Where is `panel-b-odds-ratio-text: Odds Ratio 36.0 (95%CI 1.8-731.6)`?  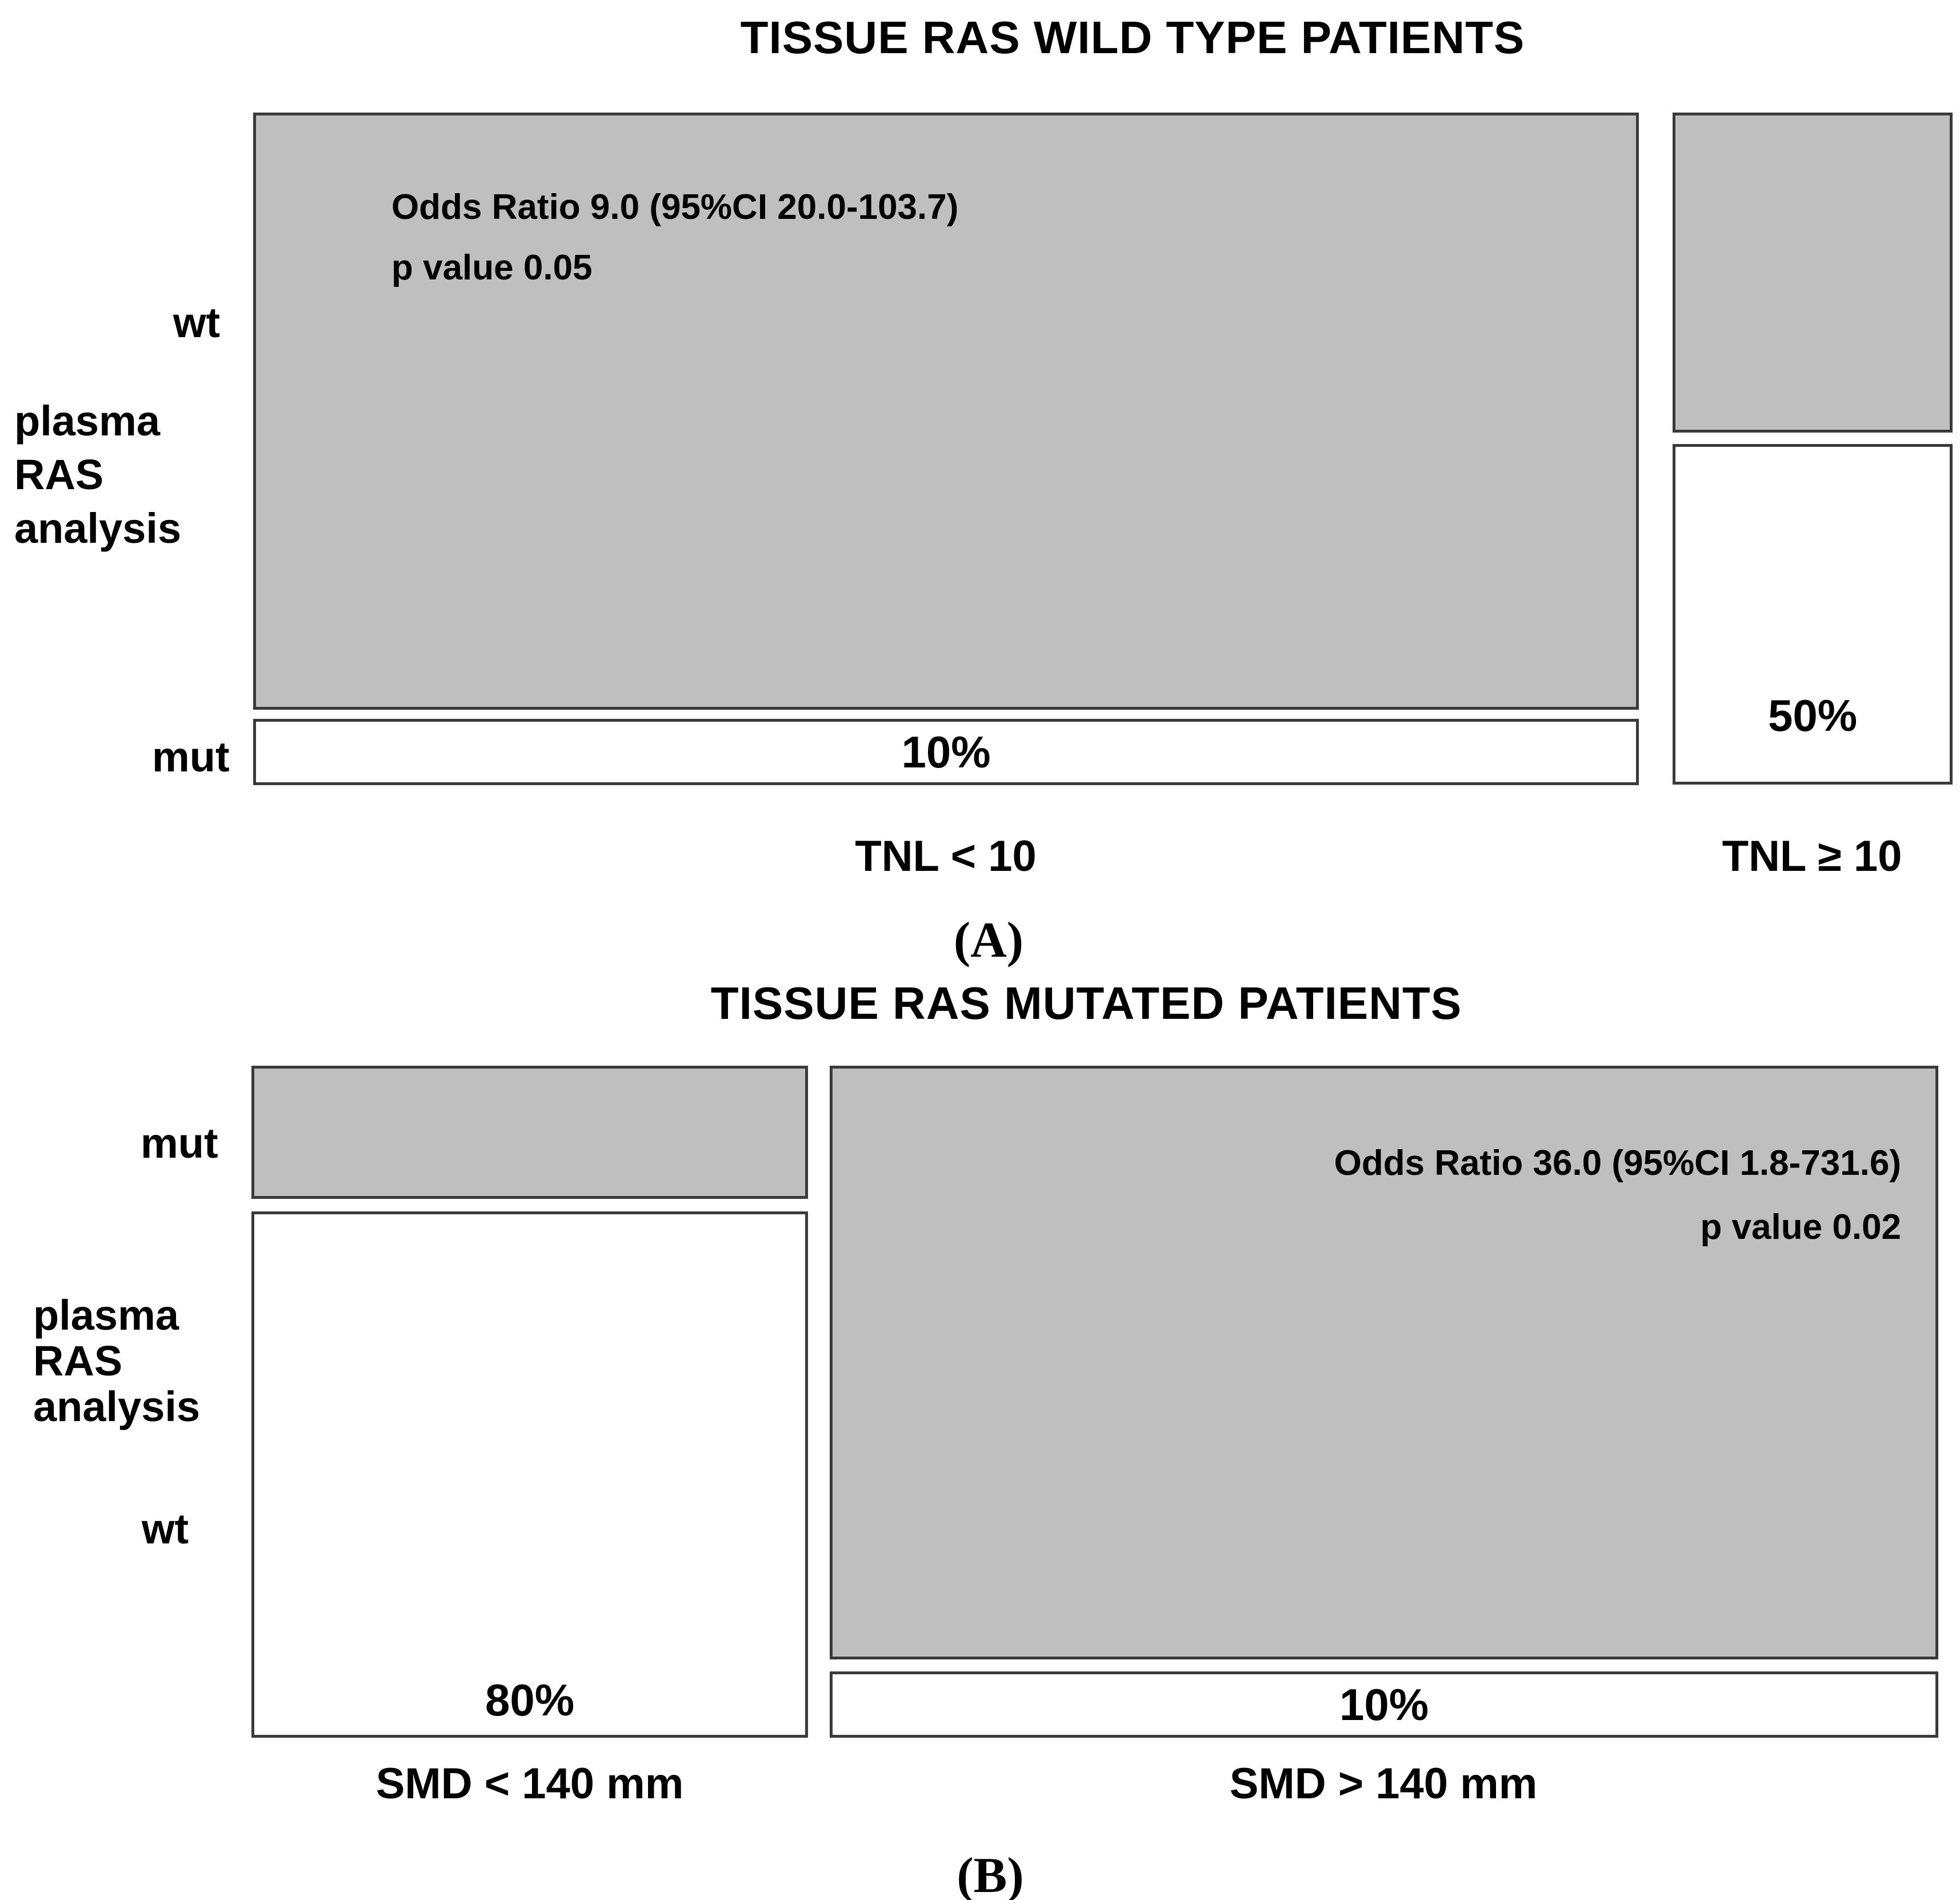
panel-b-odds-ratio-text: Odds Ratio 36.0 (95%CI 1.8-731.6) is located at coordinates (1617, 1163).